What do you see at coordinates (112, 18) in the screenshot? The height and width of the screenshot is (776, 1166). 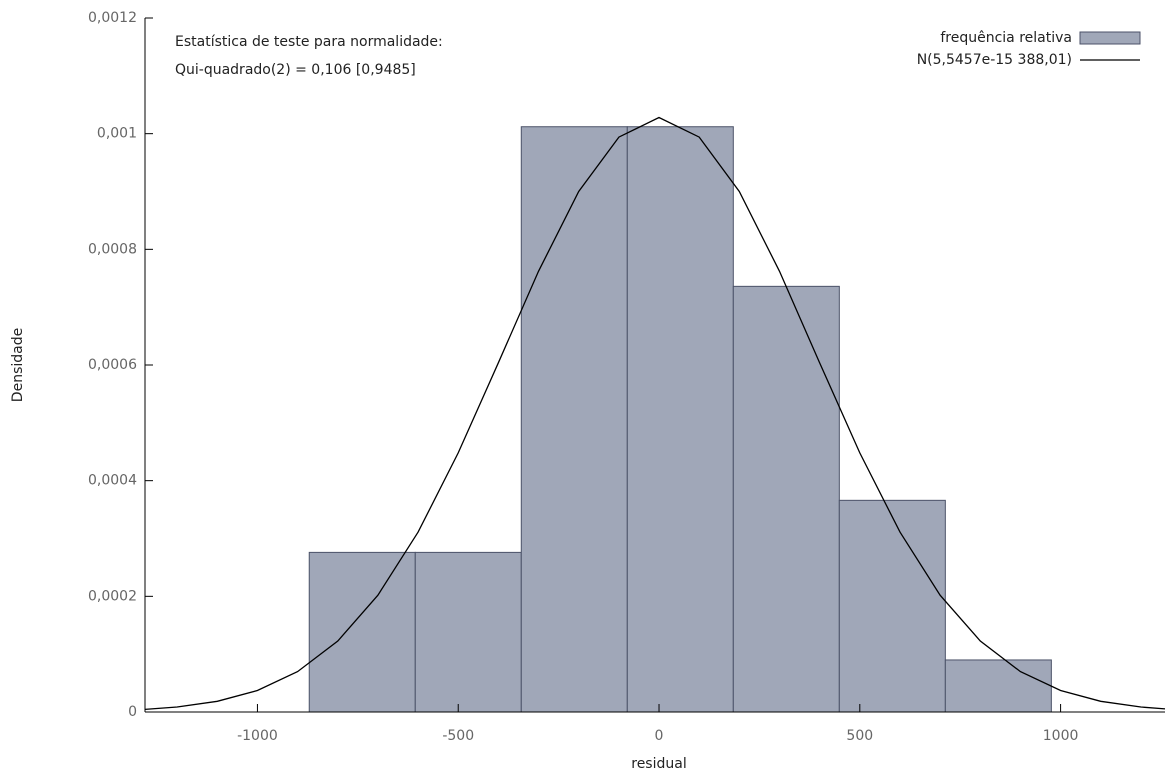 I see `y-tick-label: 0,0012` at bounding box center [112, 18].